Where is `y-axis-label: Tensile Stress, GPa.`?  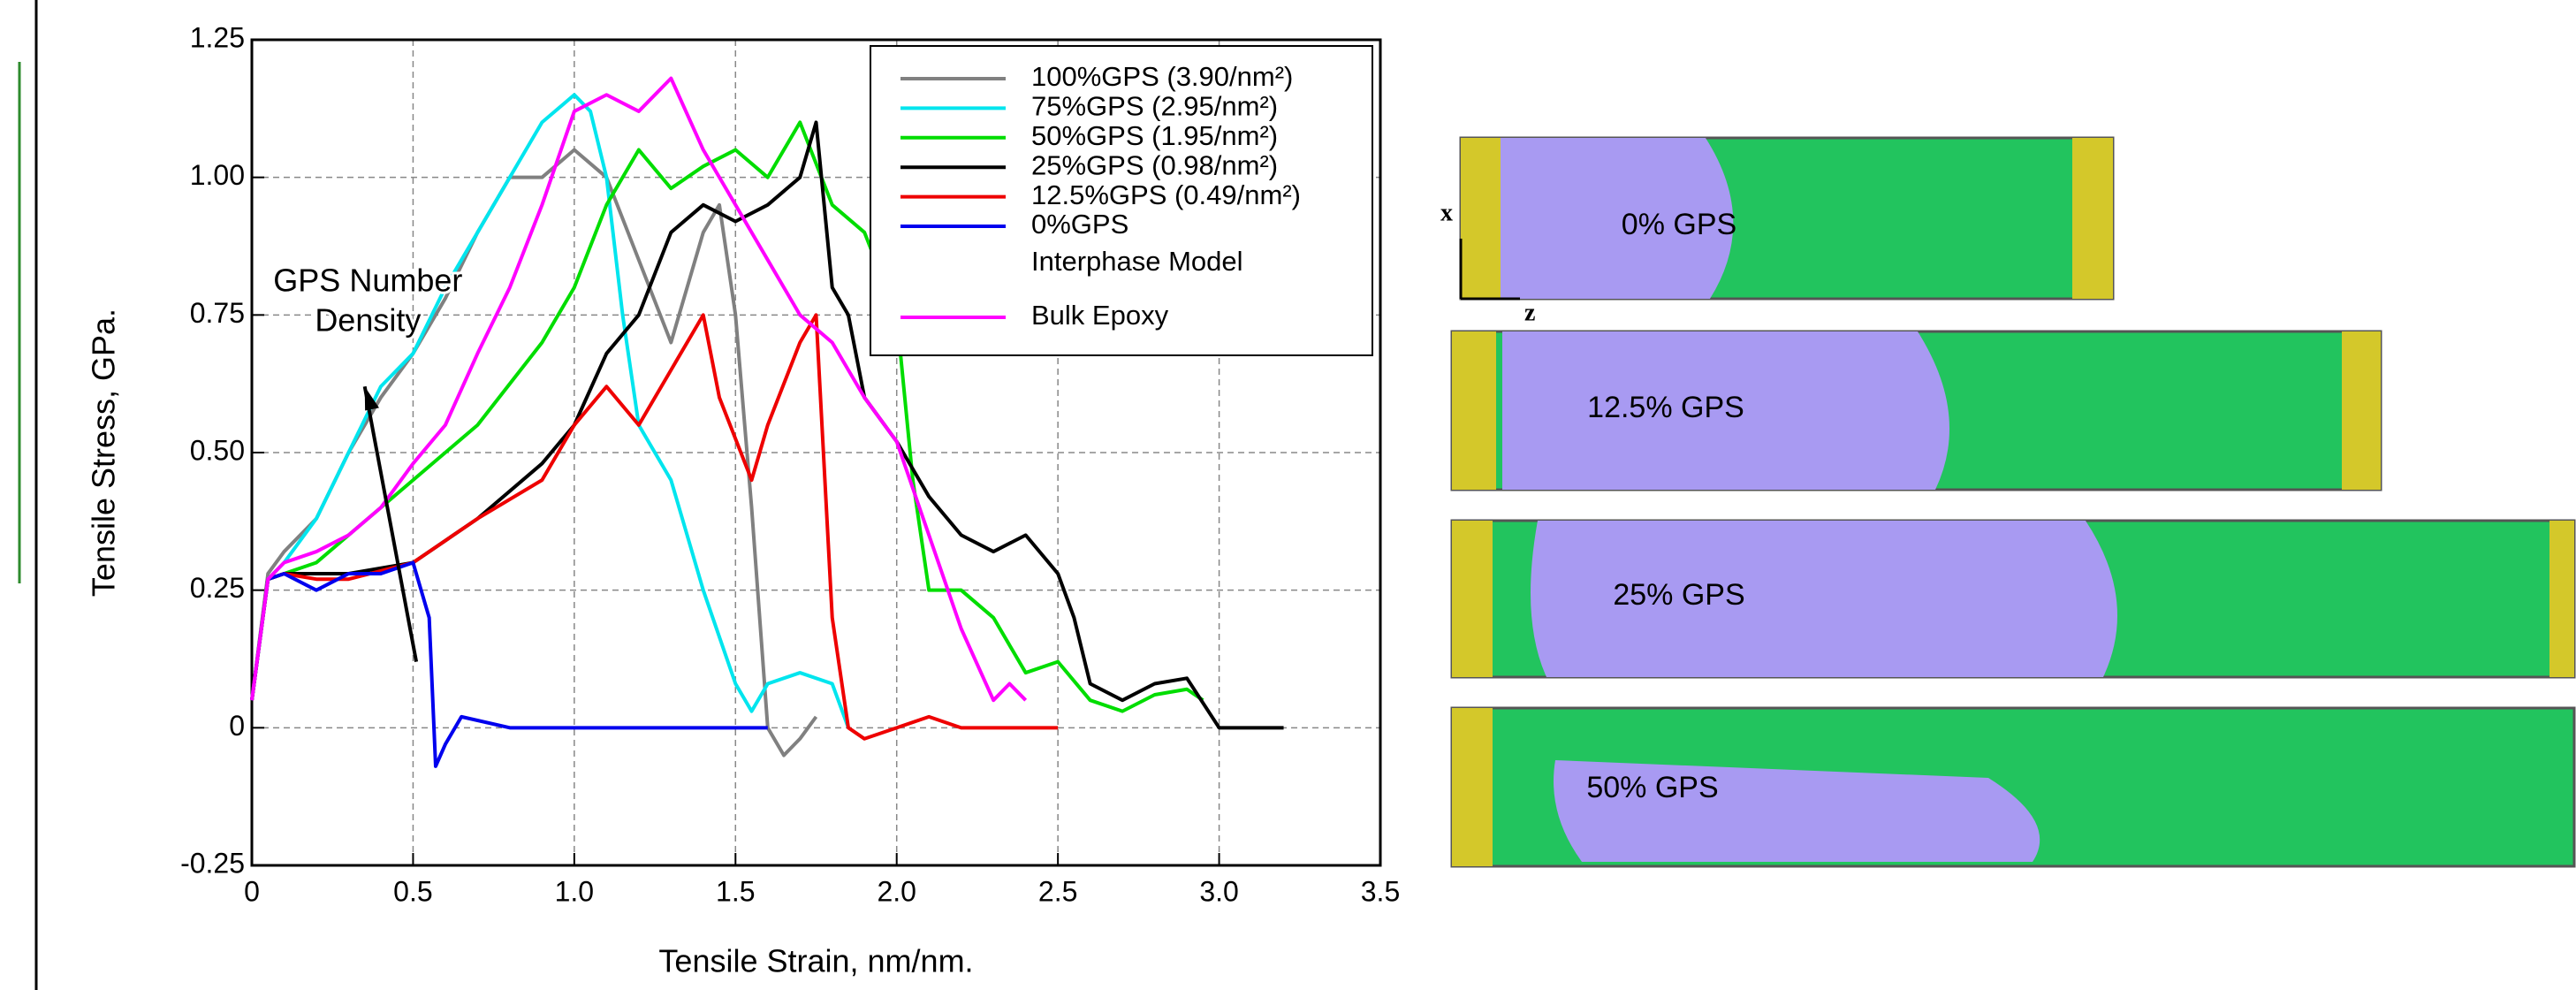
y-axis-label: Tensile Stress, GPa. is located at coordinates (104, 452).